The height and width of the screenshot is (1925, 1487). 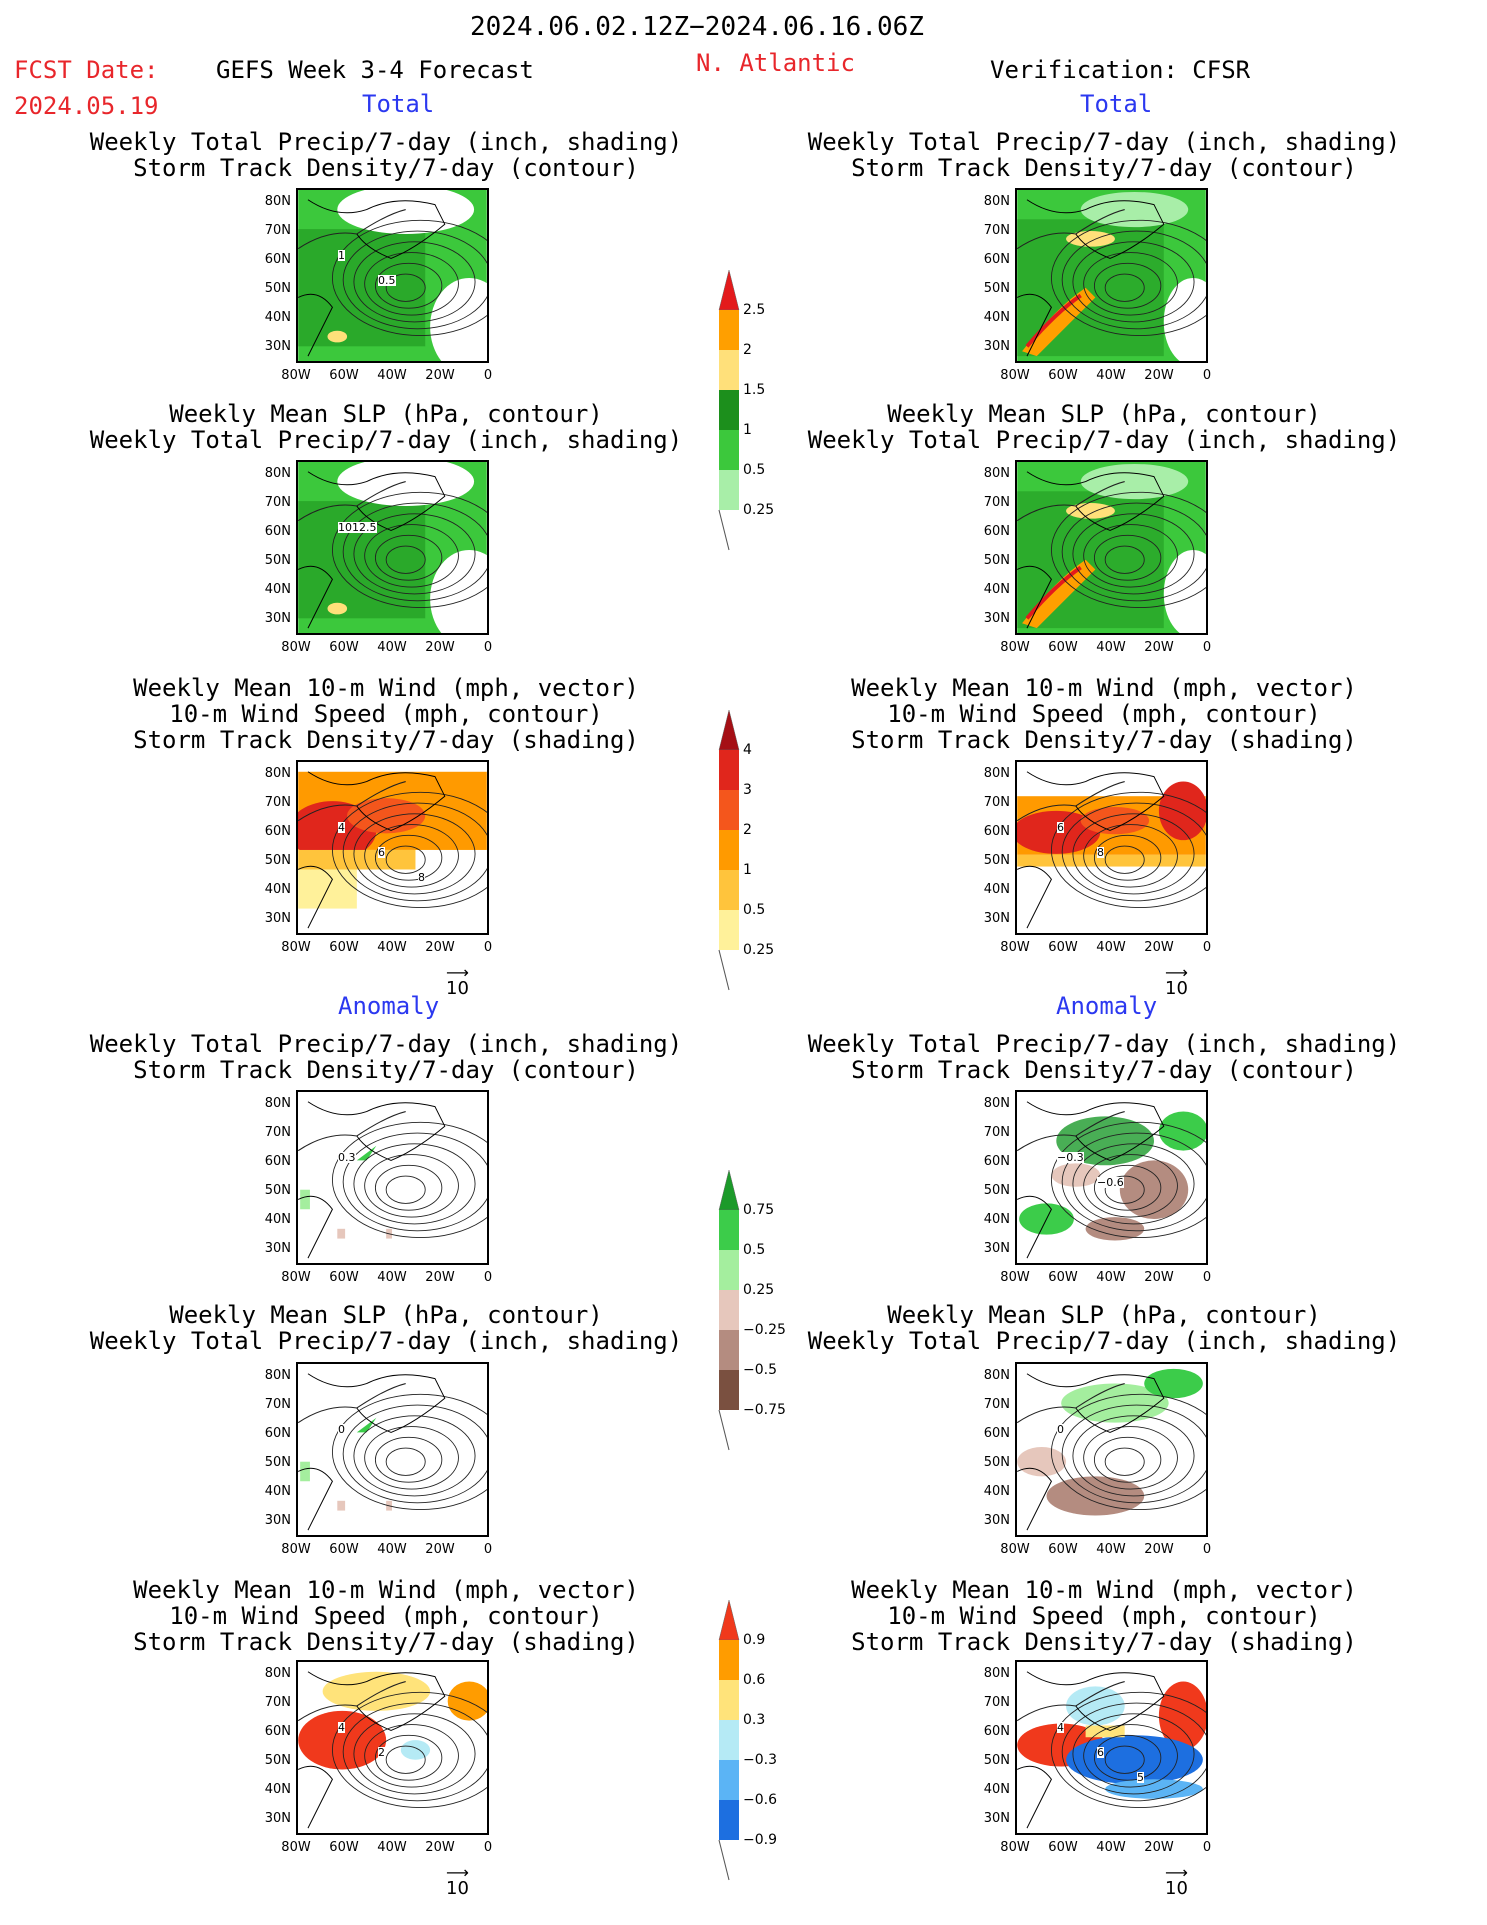 I want to click on colorbar-storm_anom: 0.9 0.6 0.3 −0.3 −0.6 −0.9, so click(x=747, y=1751).